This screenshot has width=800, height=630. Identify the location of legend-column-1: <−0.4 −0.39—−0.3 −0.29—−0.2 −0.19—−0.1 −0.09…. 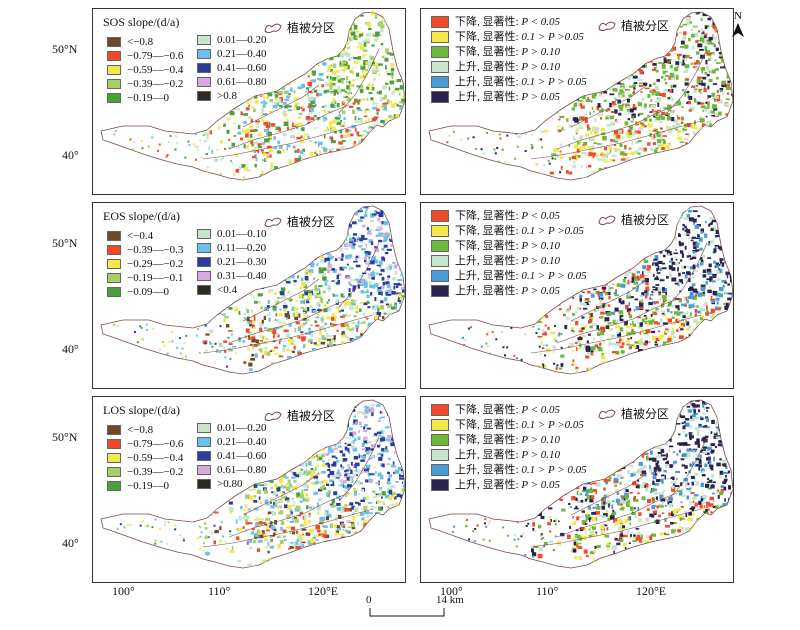
(145, 264).